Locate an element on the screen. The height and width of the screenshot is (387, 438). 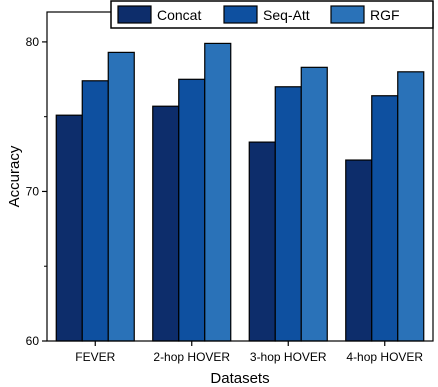
y-tick-label: 70 is located at coordinates (33, 191).